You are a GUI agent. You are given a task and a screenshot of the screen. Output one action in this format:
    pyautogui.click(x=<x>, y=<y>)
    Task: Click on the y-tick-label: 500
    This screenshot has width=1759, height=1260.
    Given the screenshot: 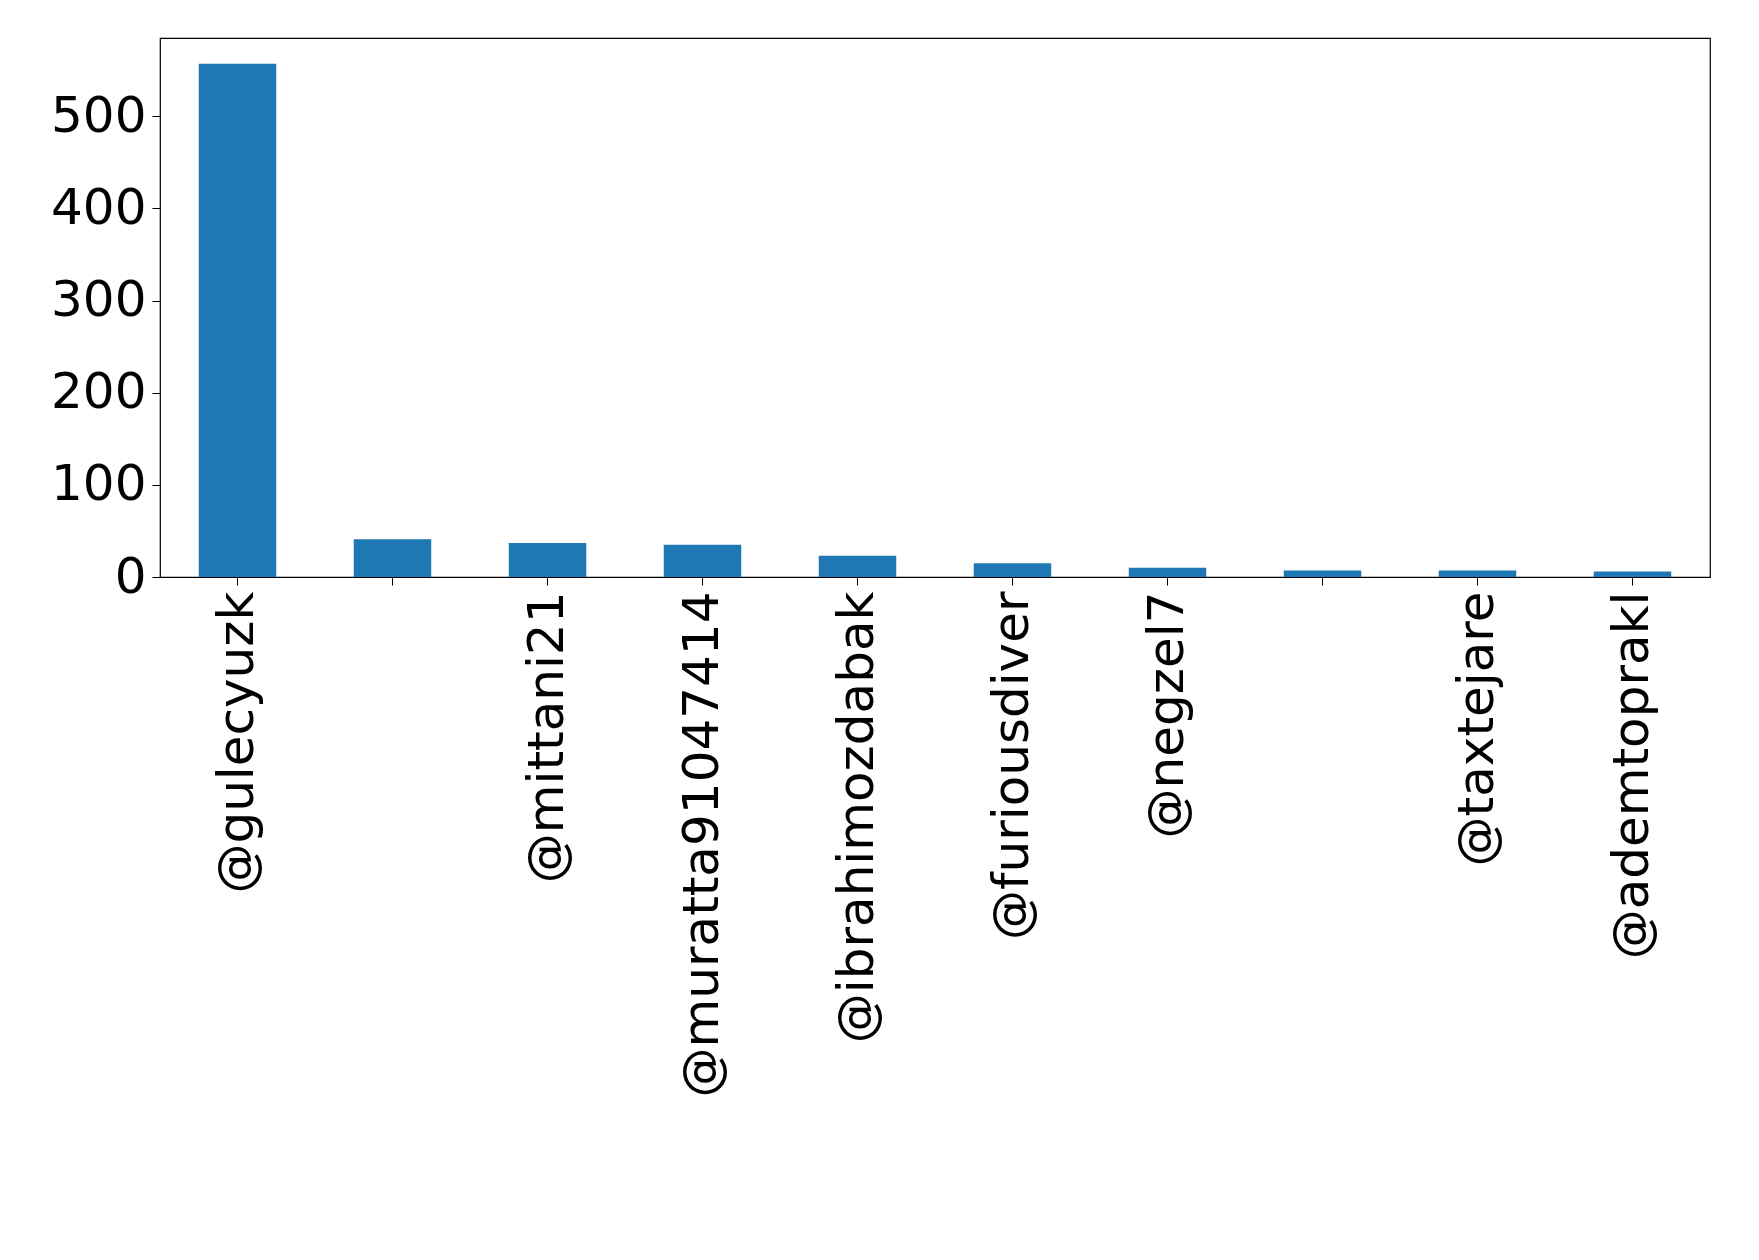 What is the action you would take?
    pyautogui.click(x=99, y=114)
    